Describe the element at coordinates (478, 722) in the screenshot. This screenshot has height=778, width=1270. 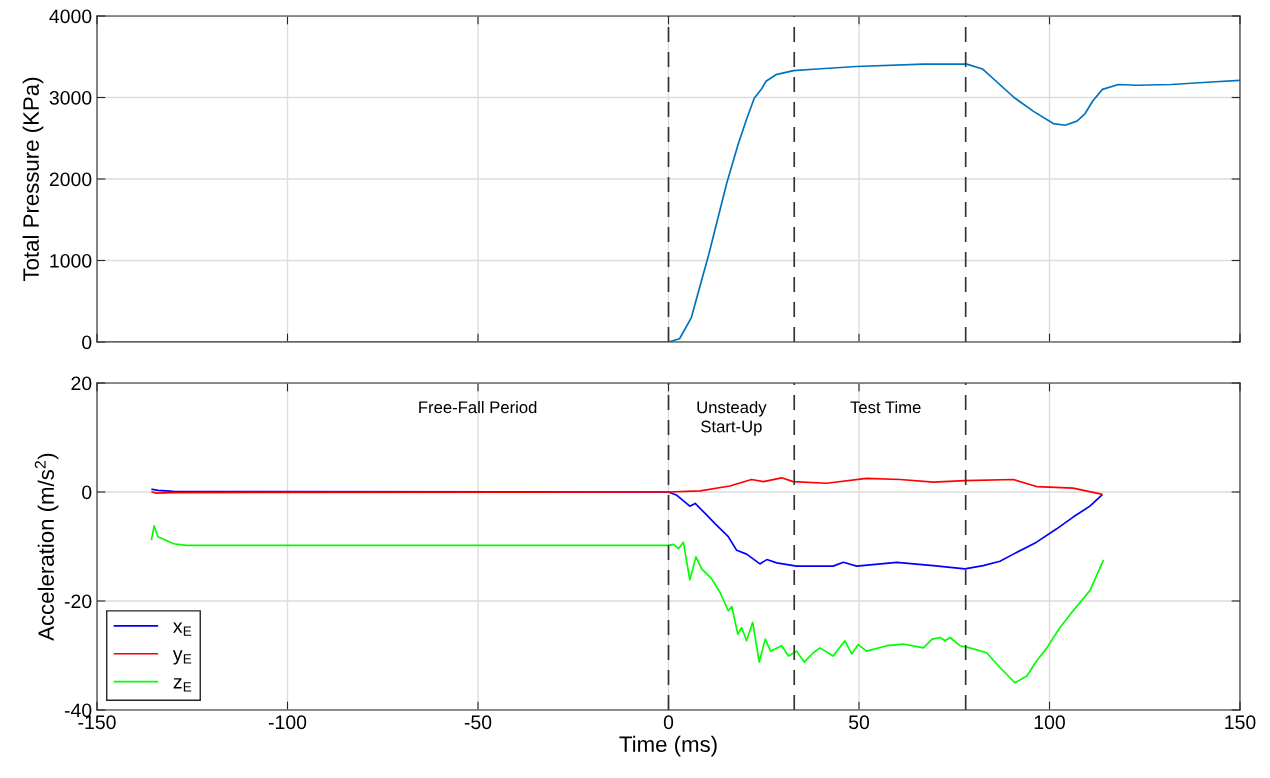
I see `x-tick-label: -50` at that location.